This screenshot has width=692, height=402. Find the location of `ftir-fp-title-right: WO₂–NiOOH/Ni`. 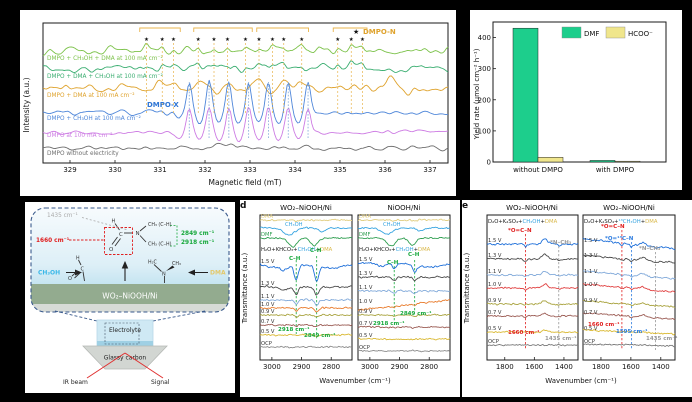

ftir-fp-title-right: WO₂–NiOOH/Ni is located at coordinates (629, 208).